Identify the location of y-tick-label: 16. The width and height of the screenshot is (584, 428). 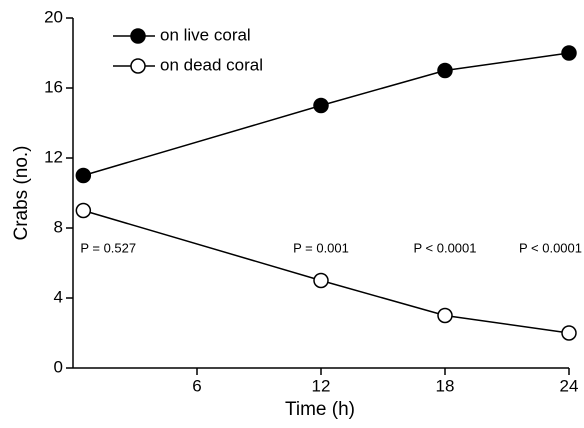
(53, 86).